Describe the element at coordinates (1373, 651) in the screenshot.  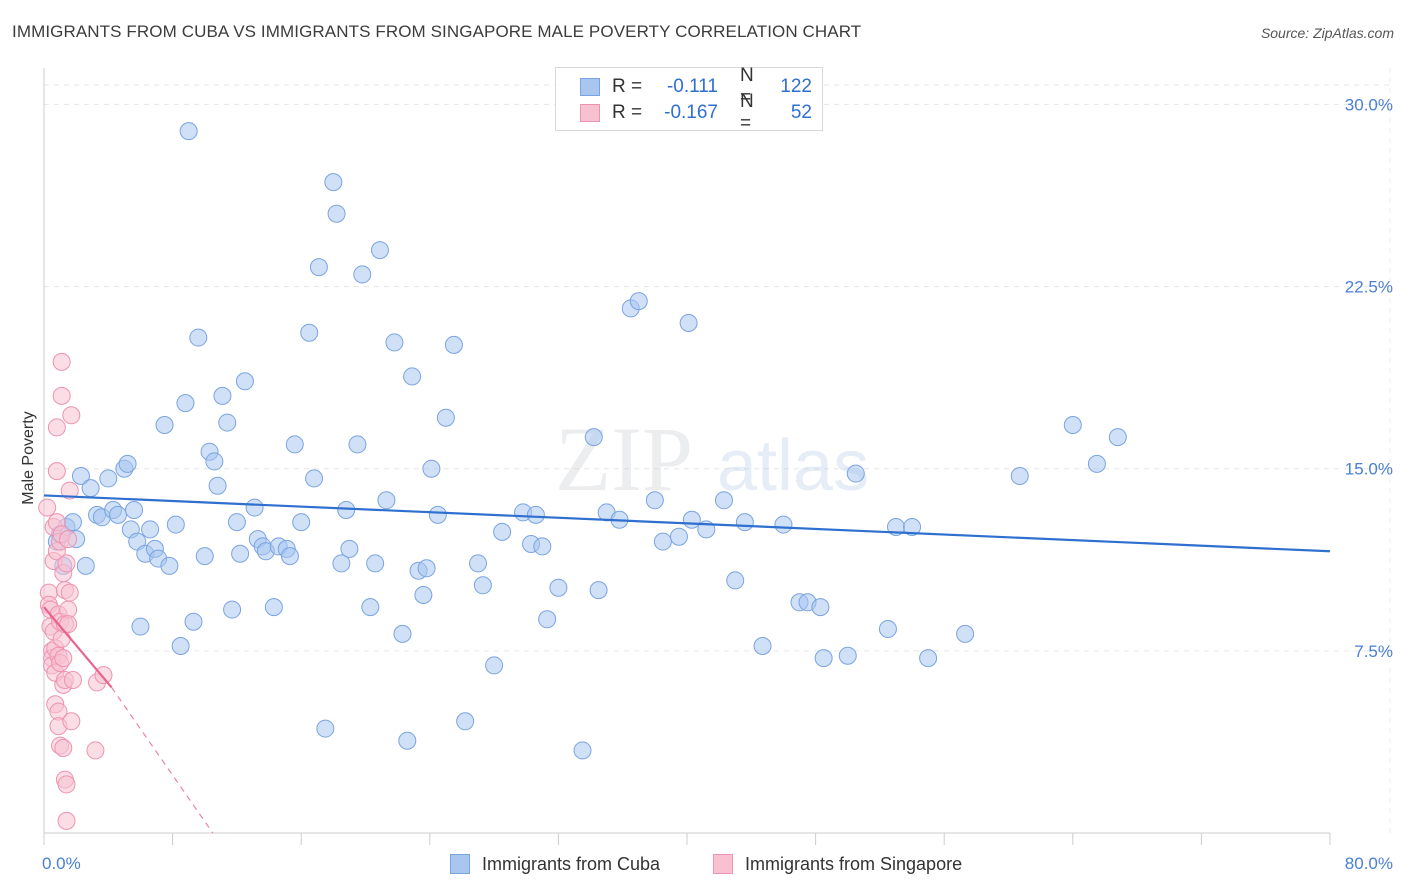
I see `y-tick-label: 7.5%` at that location.